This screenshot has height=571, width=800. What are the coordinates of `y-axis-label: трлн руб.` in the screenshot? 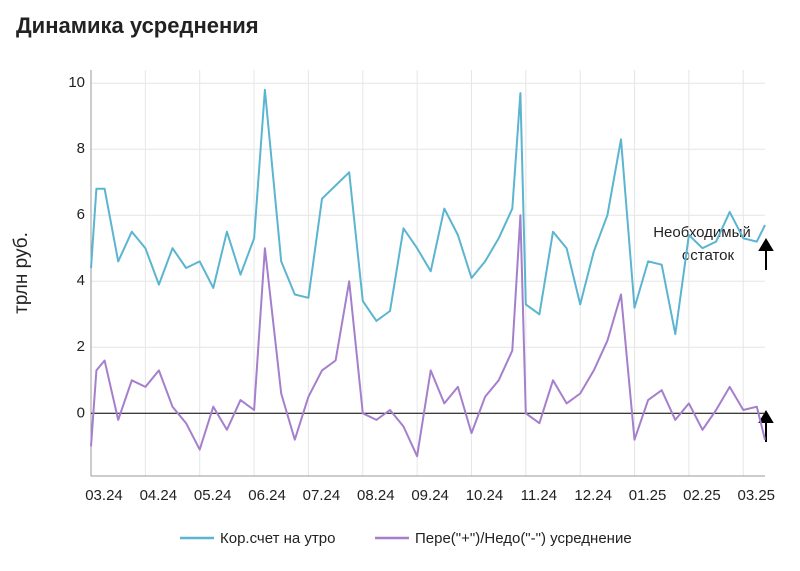 It's located at (21, 273).